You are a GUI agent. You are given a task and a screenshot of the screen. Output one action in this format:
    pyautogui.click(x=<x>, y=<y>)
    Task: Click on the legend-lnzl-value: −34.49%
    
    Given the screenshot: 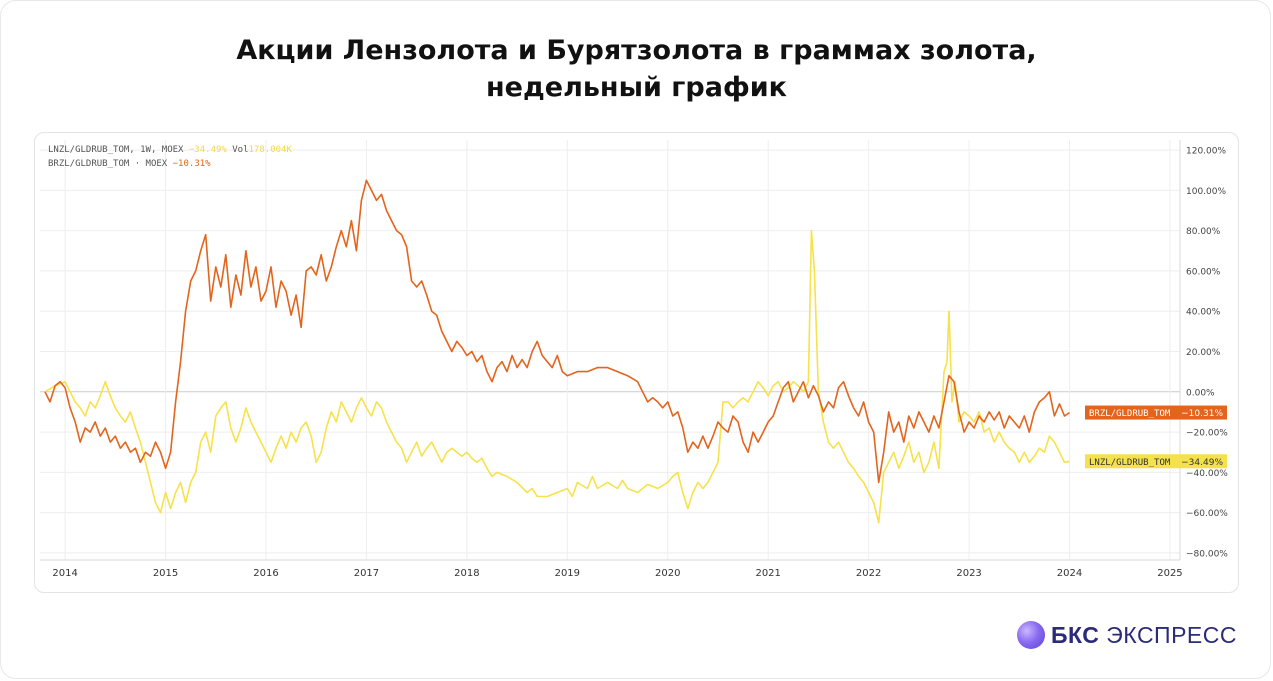 What is the action you would take?
    pyautogui.click(x=207, y=150)
    